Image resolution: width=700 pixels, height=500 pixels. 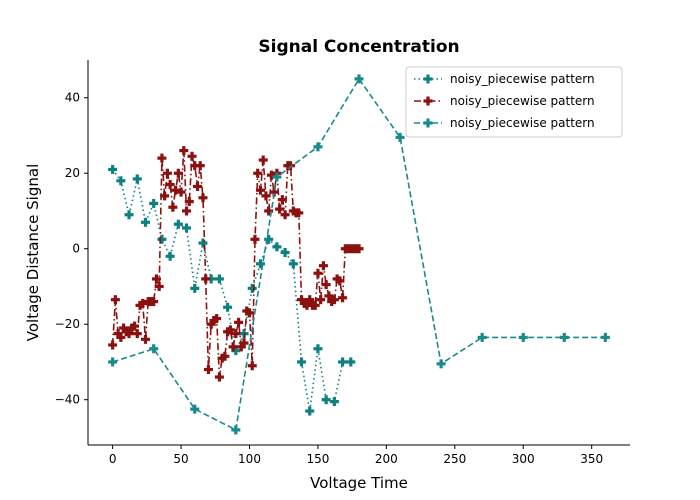 What do you see at coordinates (67, 400) in the screenshot?
I see `y-tick-label: −40` at bounding box center [67, 400].